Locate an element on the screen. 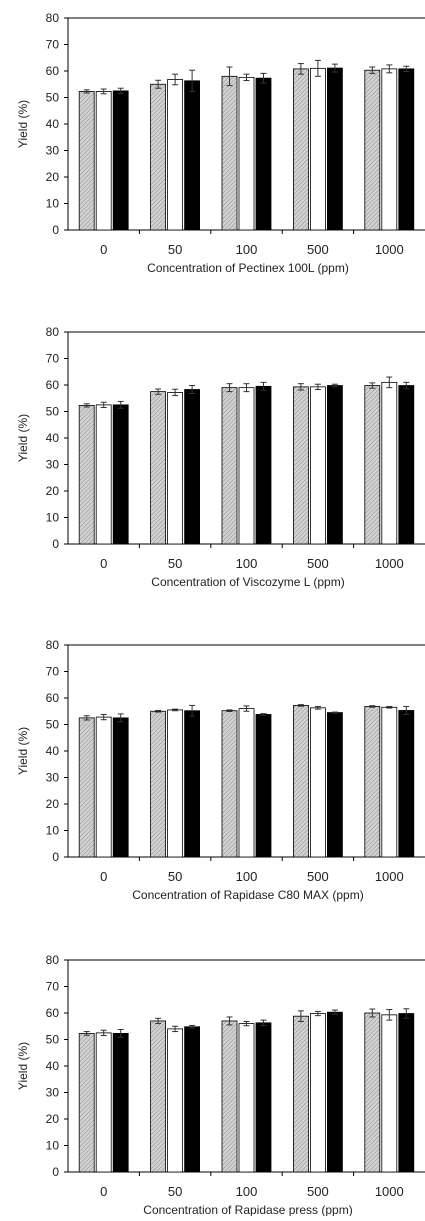 The image size is (425, 1221). x-axis-label: Concentration of Rapidase press (ppm) is located at coordinates (247, 1209).